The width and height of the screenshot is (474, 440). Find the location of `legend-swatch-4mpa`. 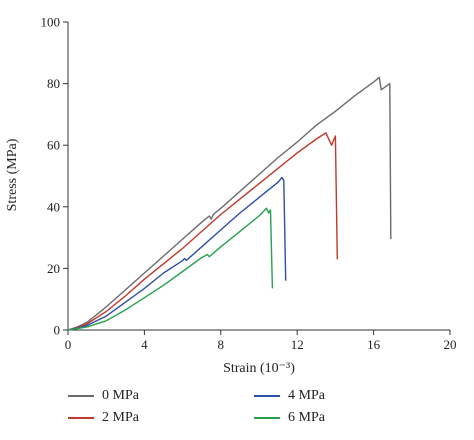

legend-swatch-4mpa is located at coordinates (267, 396).